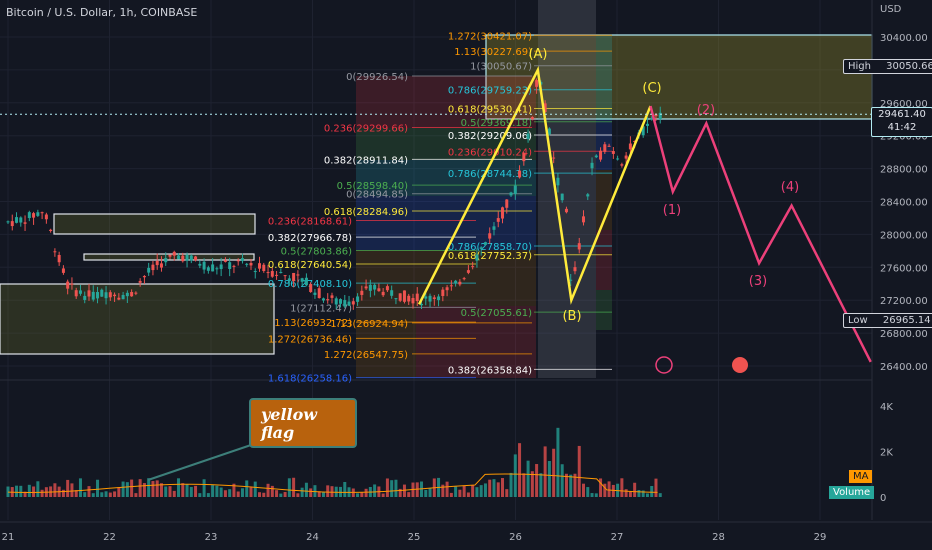  What do you see at coordinates (861, 476) in the screenshot?
I see `ma-indicator-label: MA` at bounding box center [861, 476].